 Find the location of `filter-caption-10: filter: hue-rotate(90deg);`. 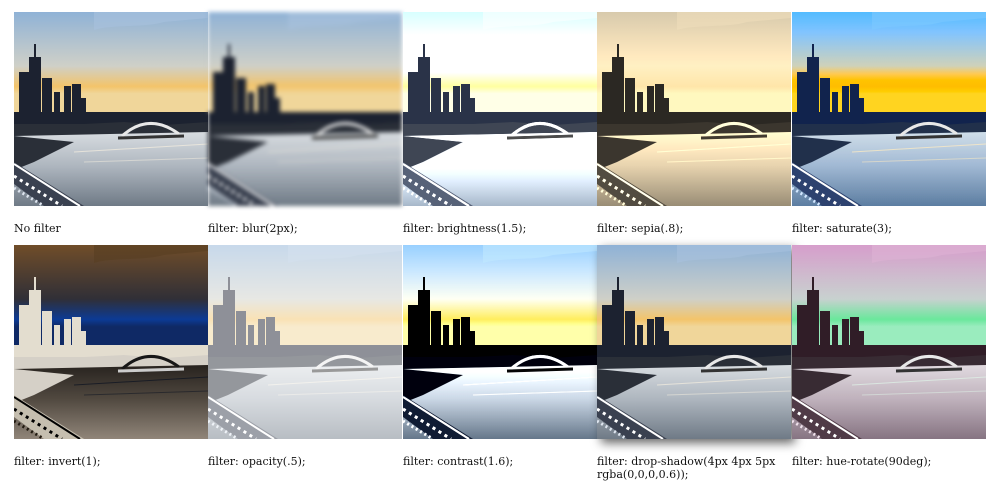

filter-caption-10: filter: hue-rotate(90deg); is located at coordinates (862, 461).